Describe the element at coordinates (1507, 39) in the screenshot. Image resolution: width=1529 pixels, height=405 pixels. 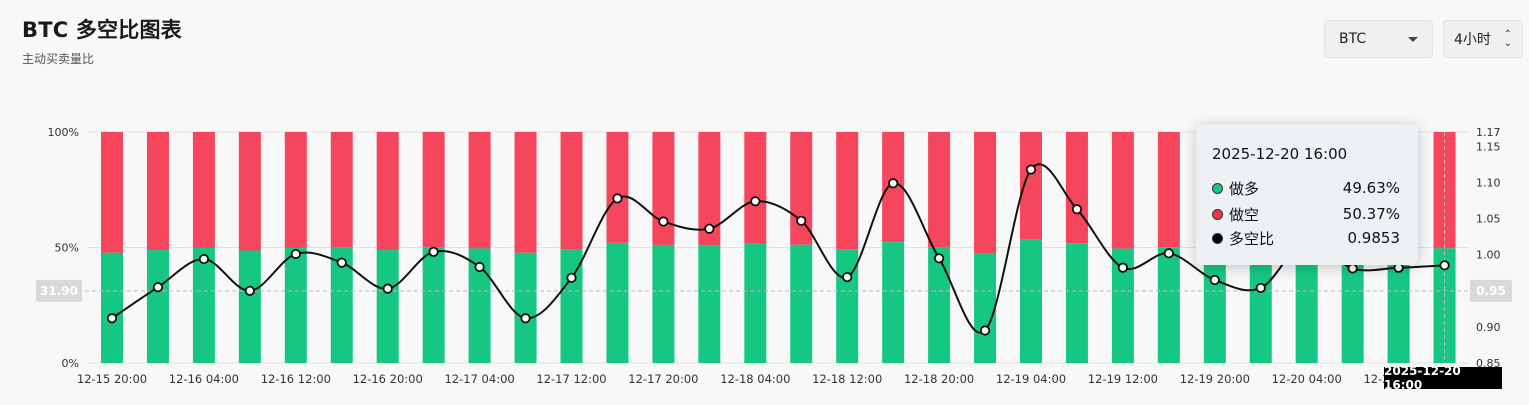
I see `chevron-updown-icon: ⌃ ⌄` at that location.